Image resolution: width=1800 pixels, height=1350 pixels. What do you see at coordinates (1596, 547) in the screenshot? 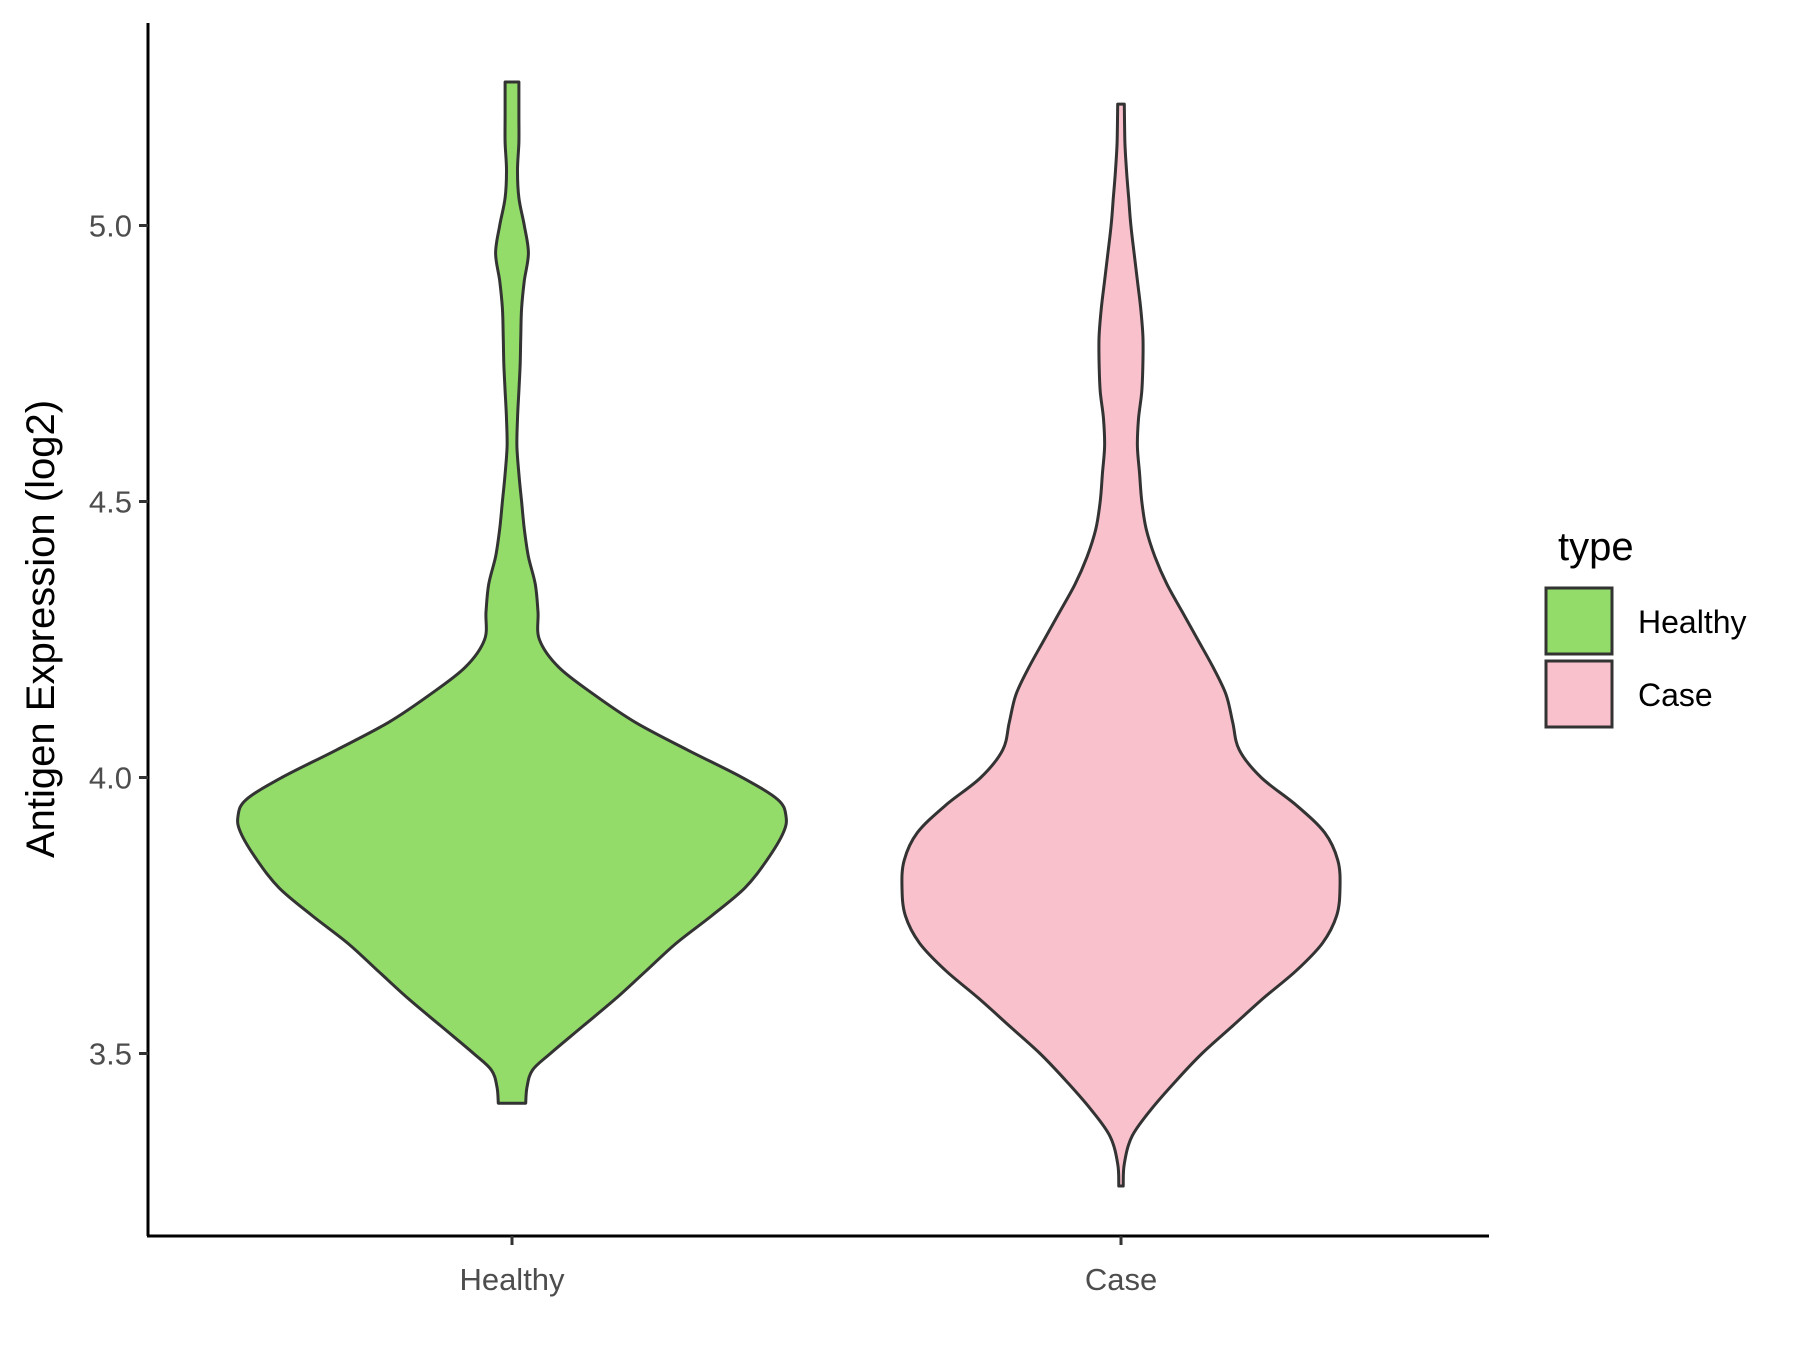
I see `legend-title: type` at bounding box center [1596, 547].